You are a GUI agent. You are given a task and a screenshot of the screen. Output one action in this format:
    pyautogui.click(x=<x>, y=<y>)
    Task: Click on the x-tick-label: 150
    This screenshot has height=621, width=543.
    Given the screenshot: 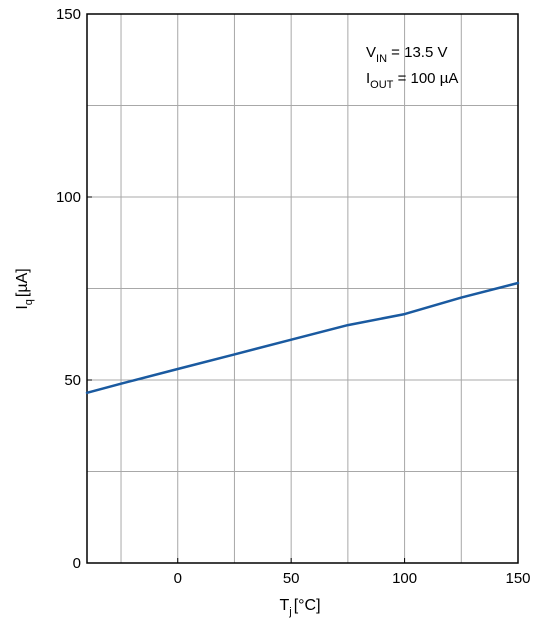 What is the action you would take?
    pyautogui.click(x=517, y=578)
    